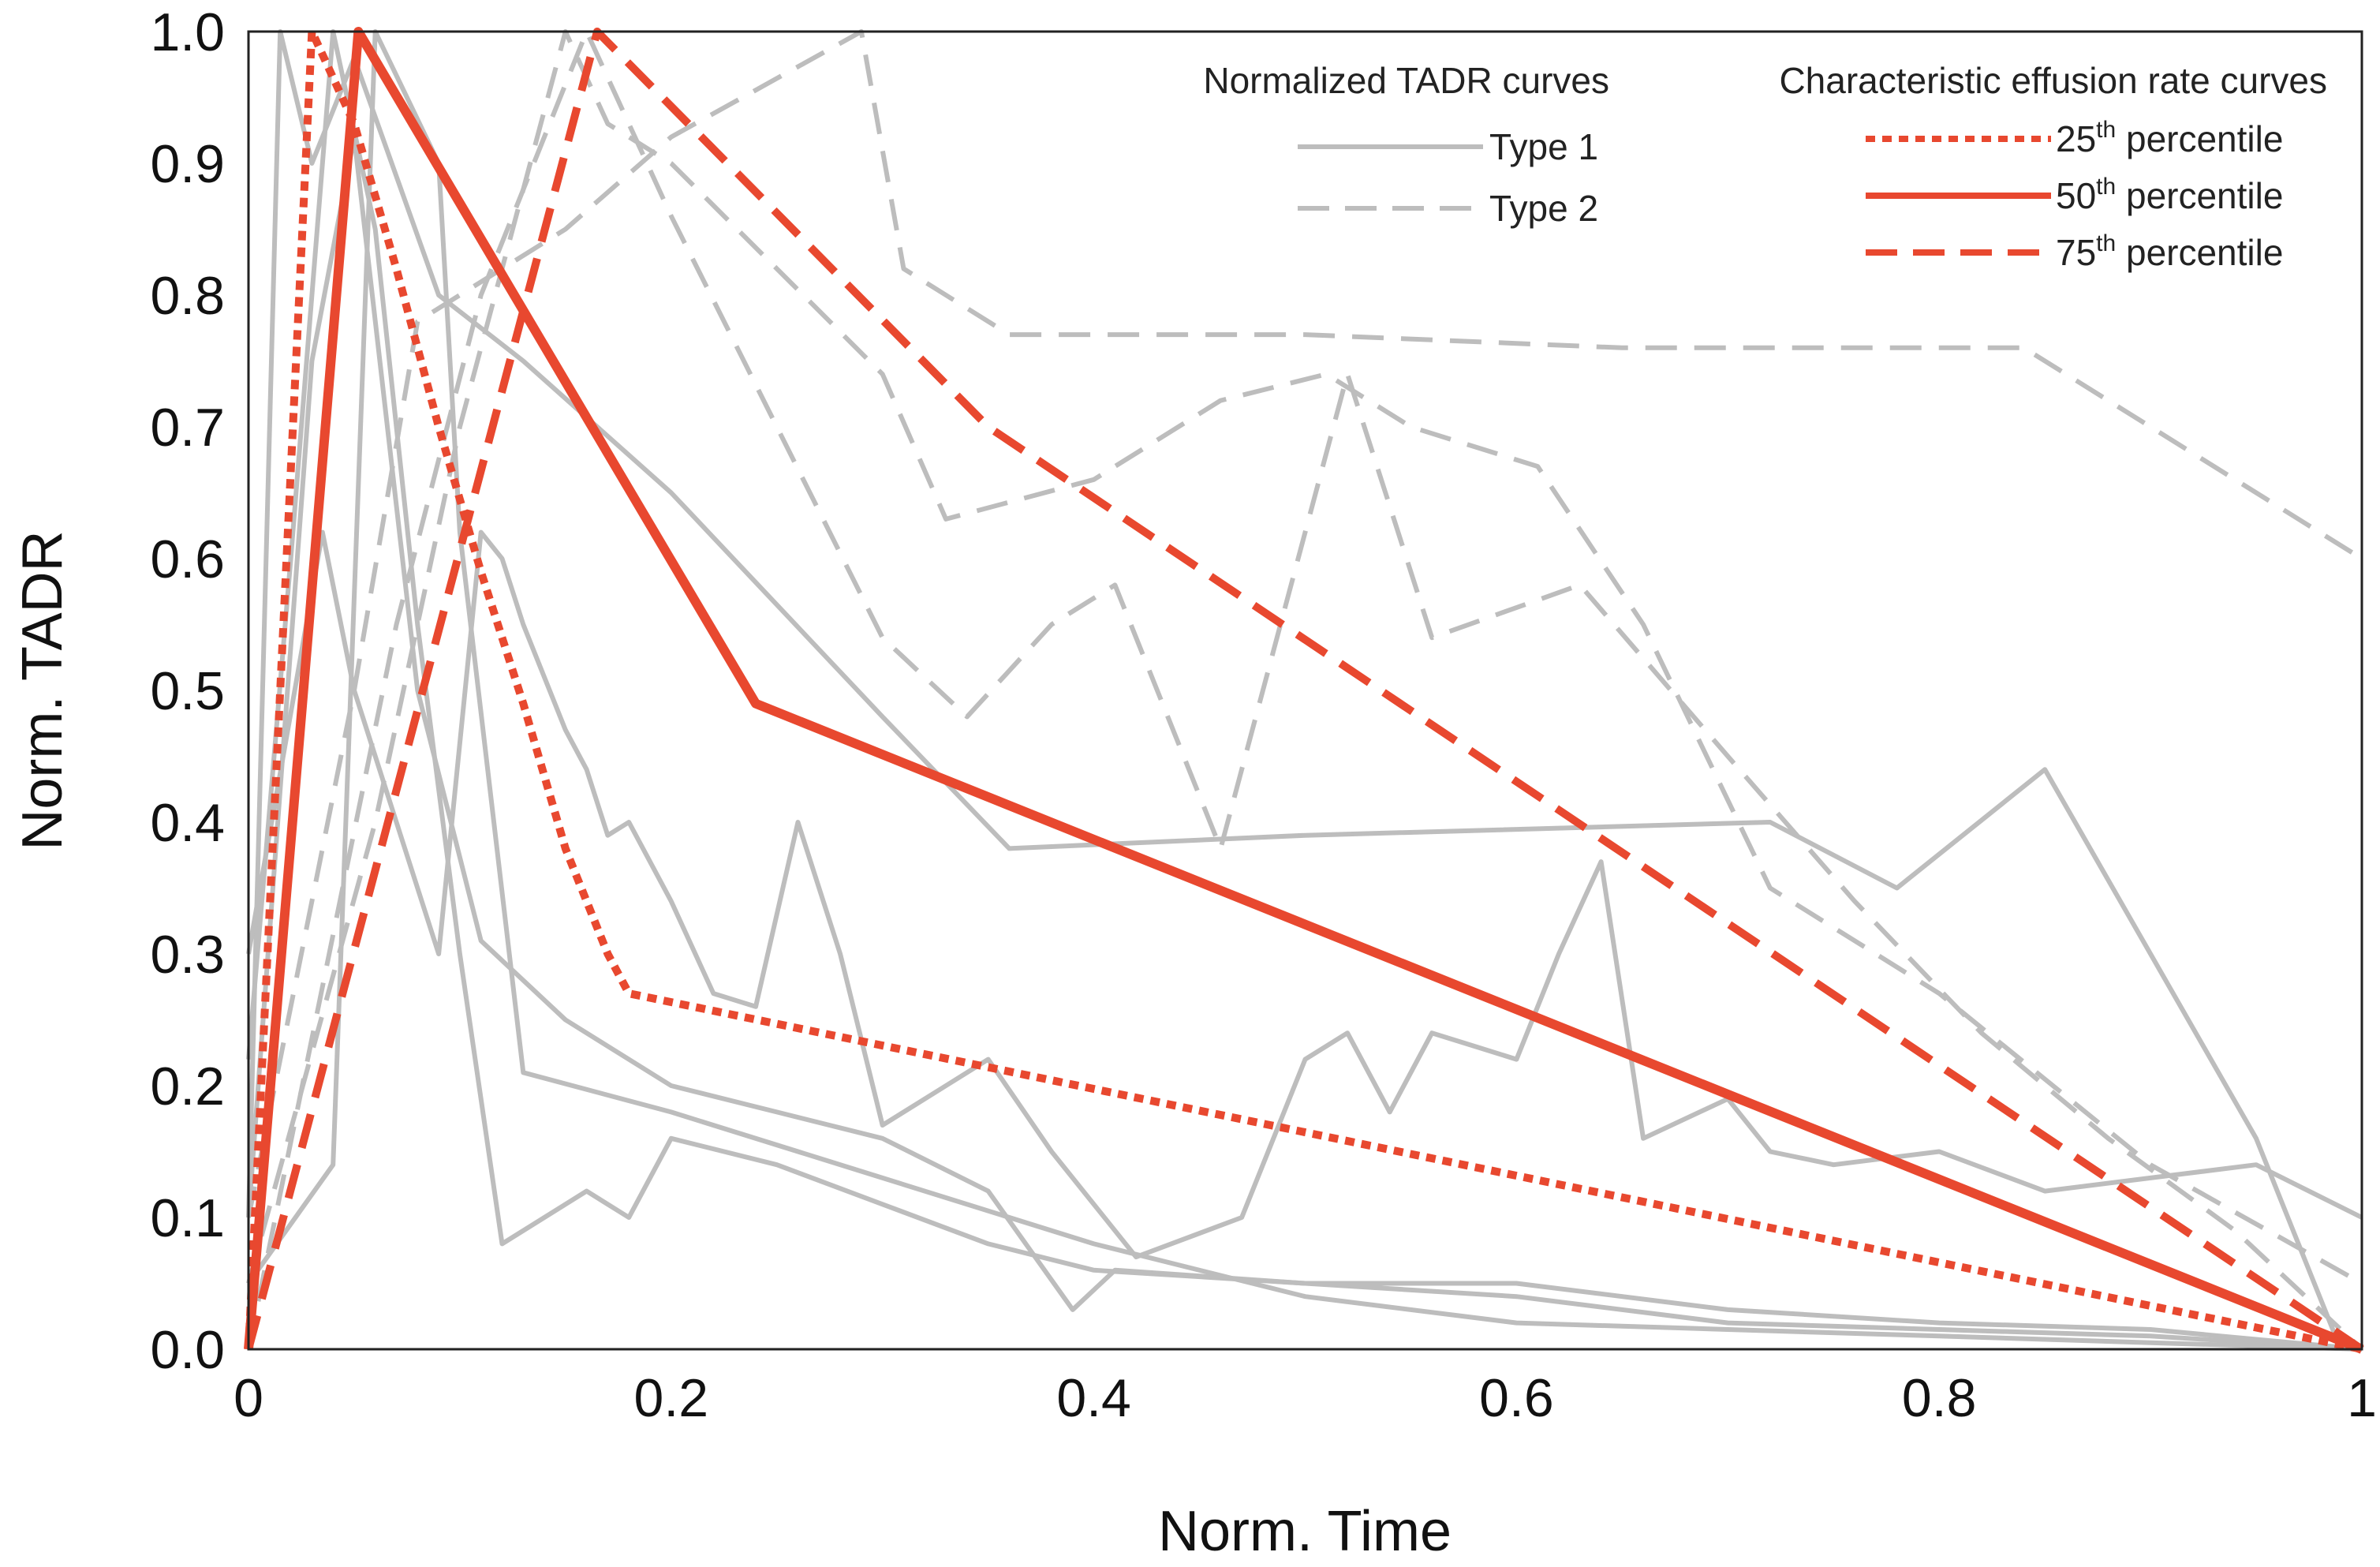  I want to click on legend-label-25th-suffix: th, so click(2106, 130).